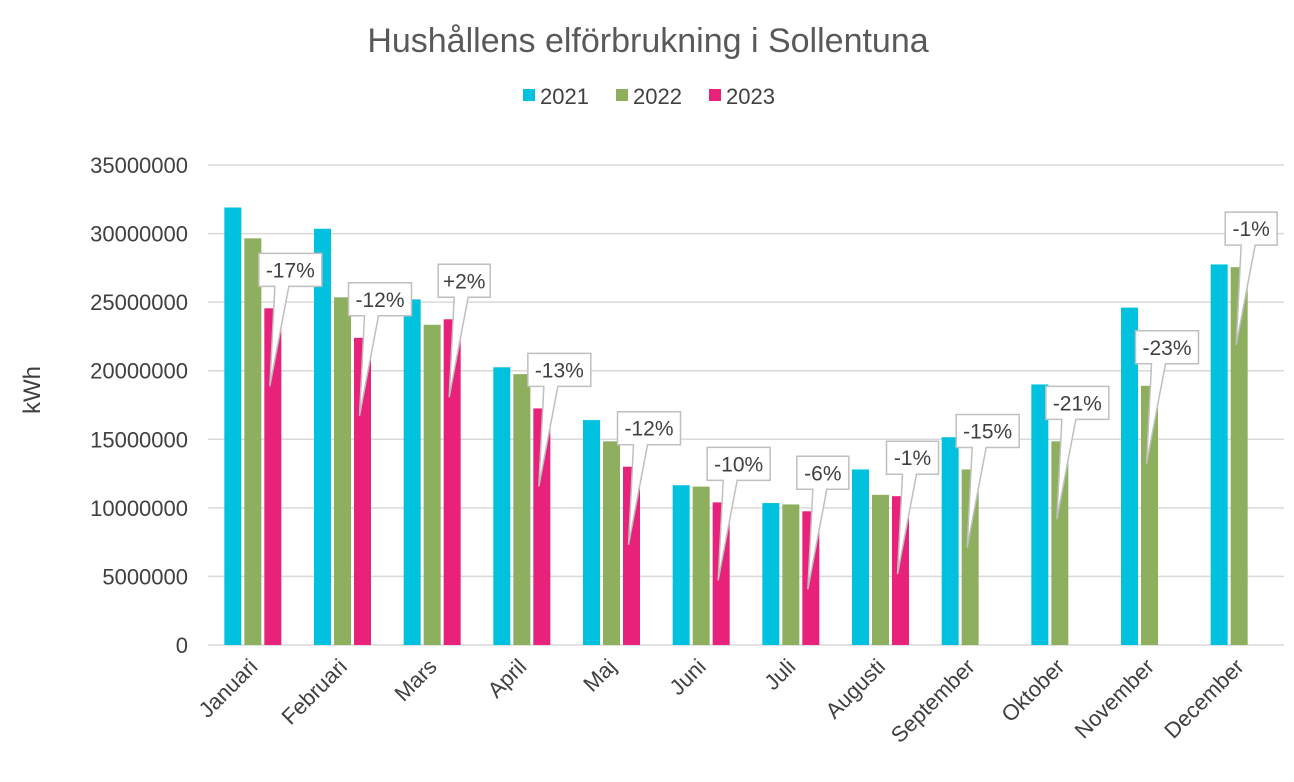 Image resolution: width=1294 pixels, height=782 pixels. Describe the element at coordinates (233, 426) in the screenshot. I see `bar-2021-januari` at that location.